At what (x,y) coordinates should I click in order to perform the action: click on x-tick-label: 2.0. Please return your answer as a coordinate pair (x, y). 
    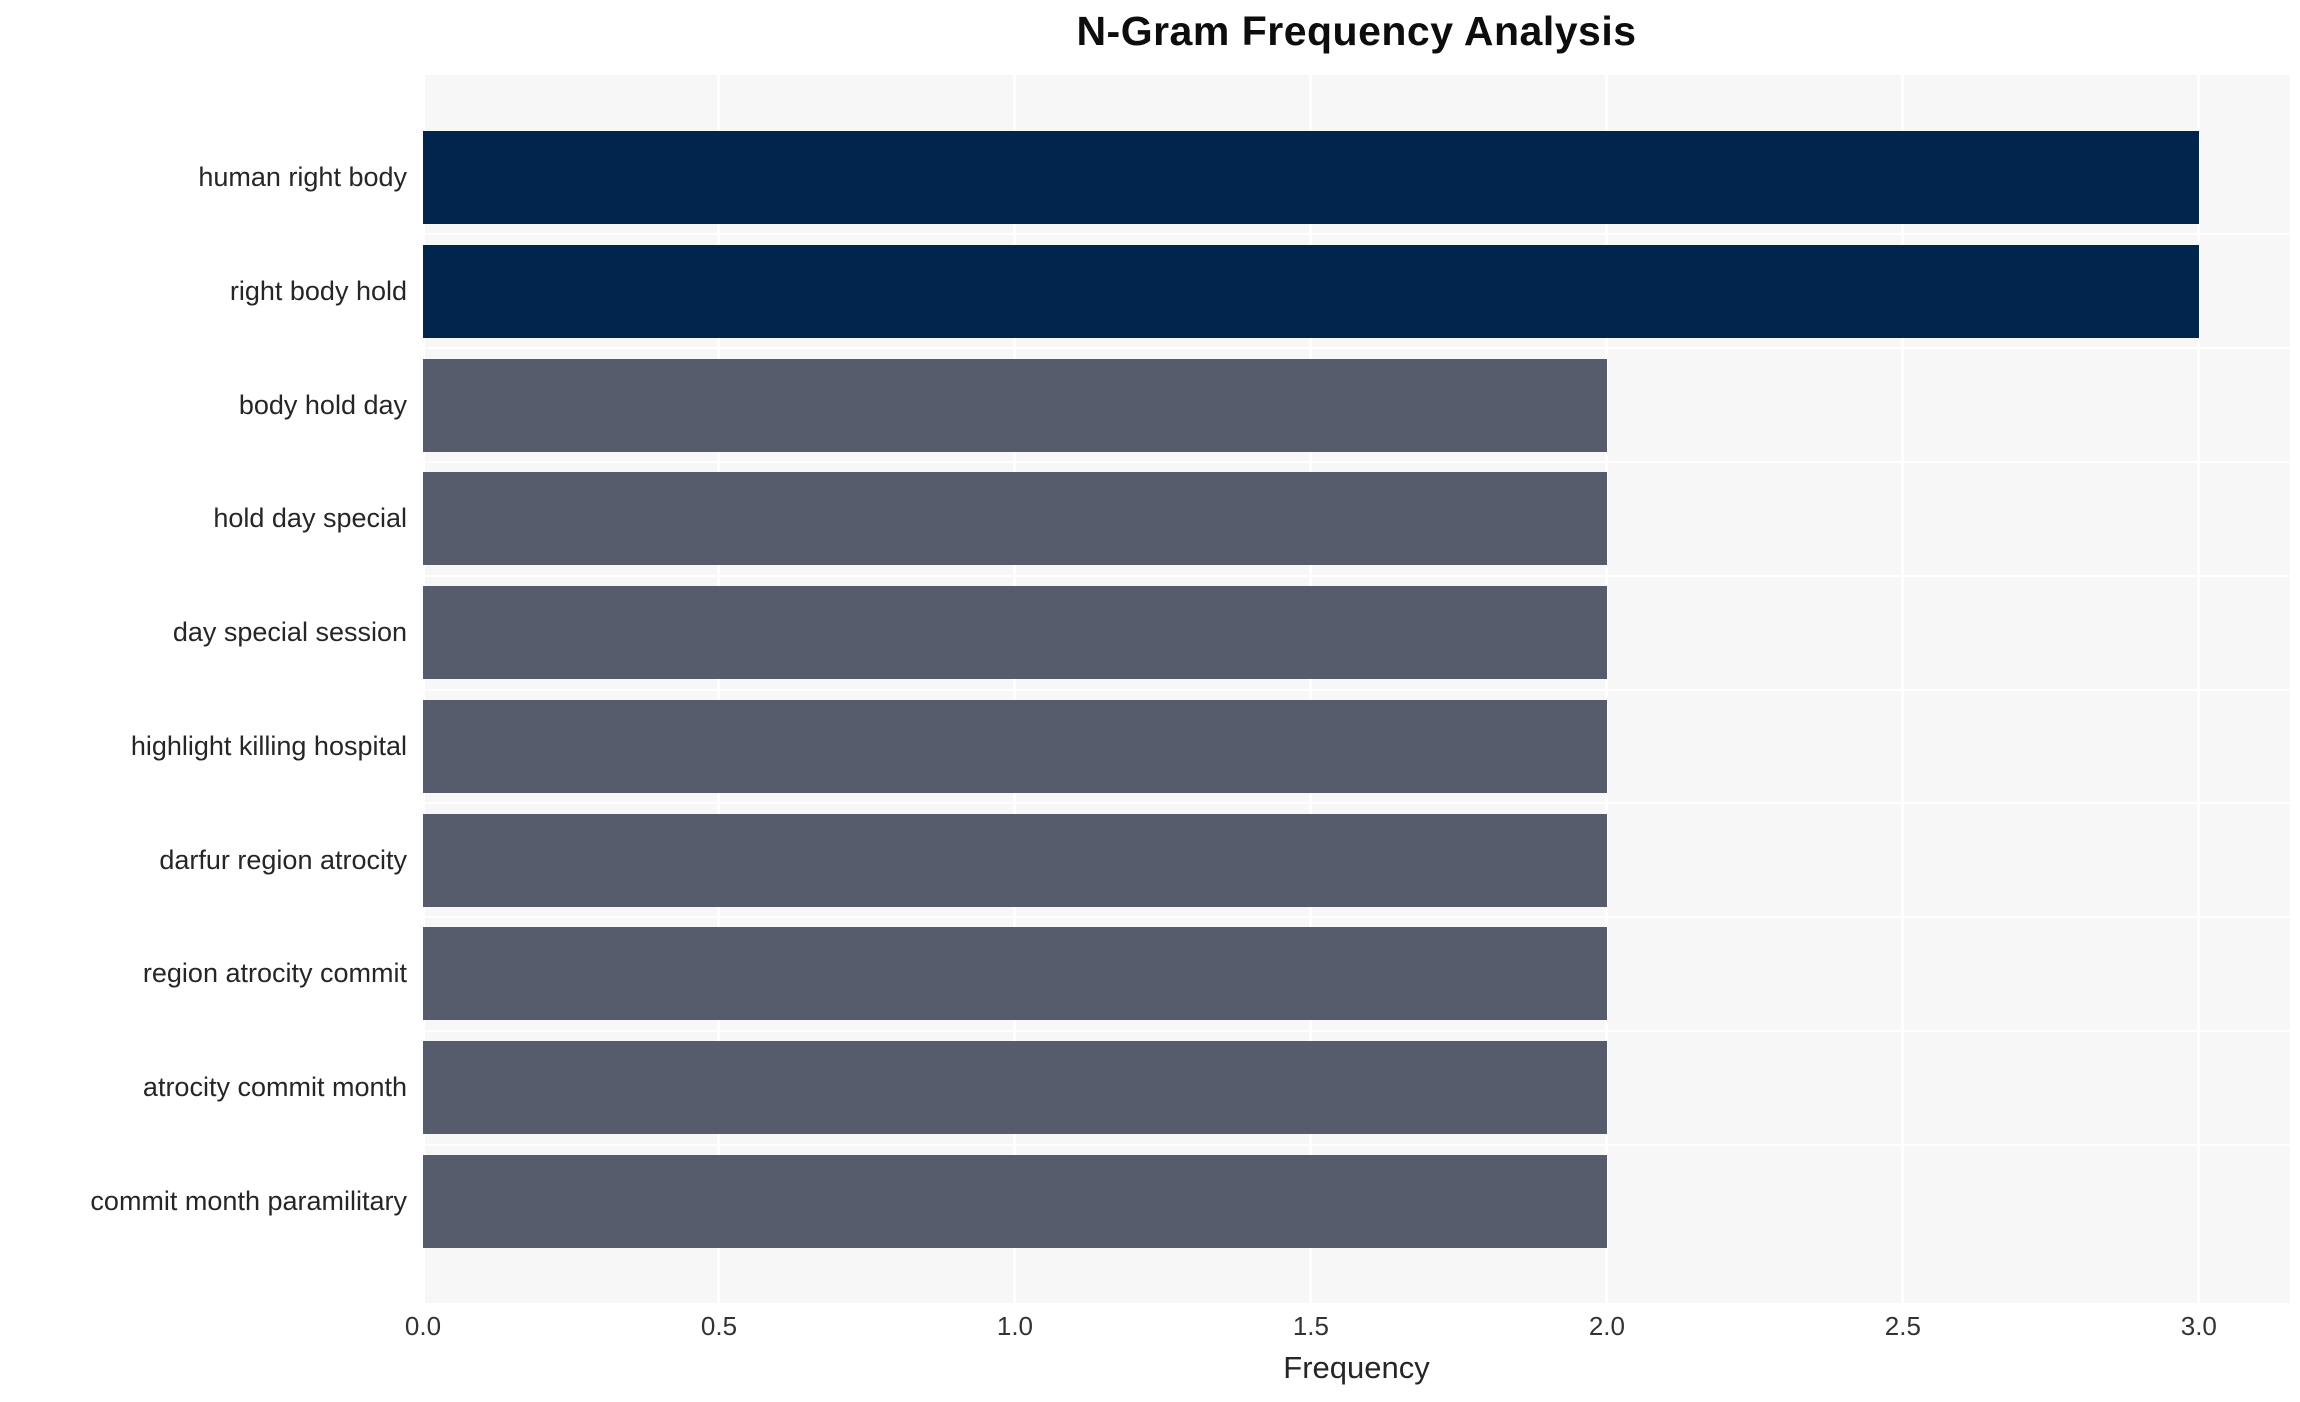
    Looking at the image, I should click on (1606, 1326).